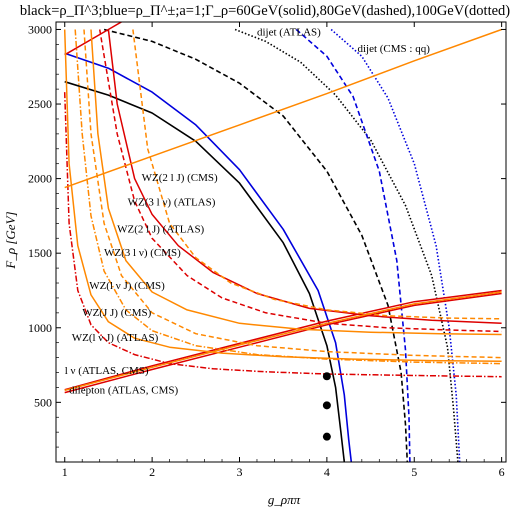  I want to click on y-tick-label-5: 3000, so click(40, 29).